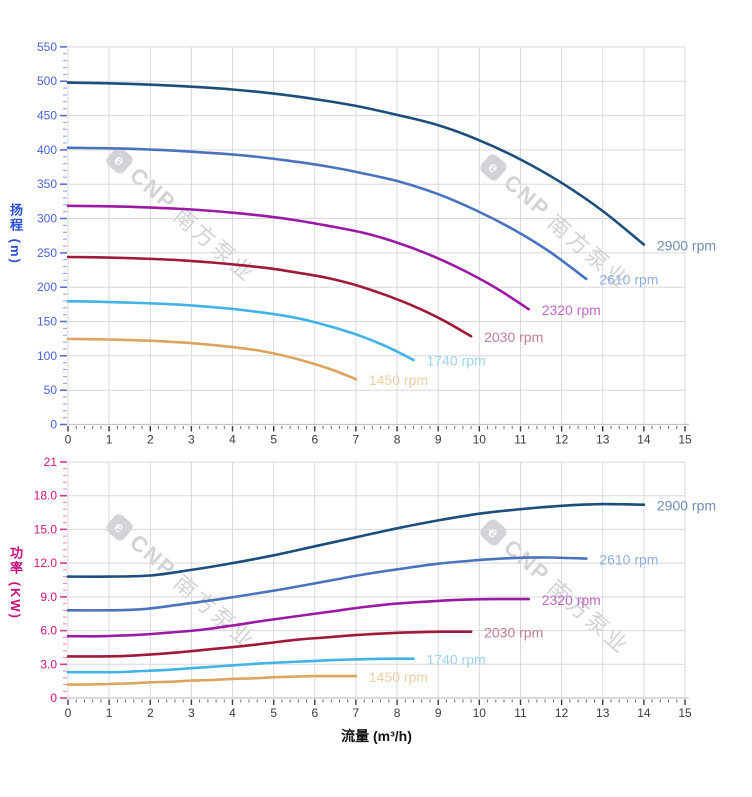  Describe the element at coordinates (51, 390) in the screenshot. I see `head-y-tick-label: 50` at that location.